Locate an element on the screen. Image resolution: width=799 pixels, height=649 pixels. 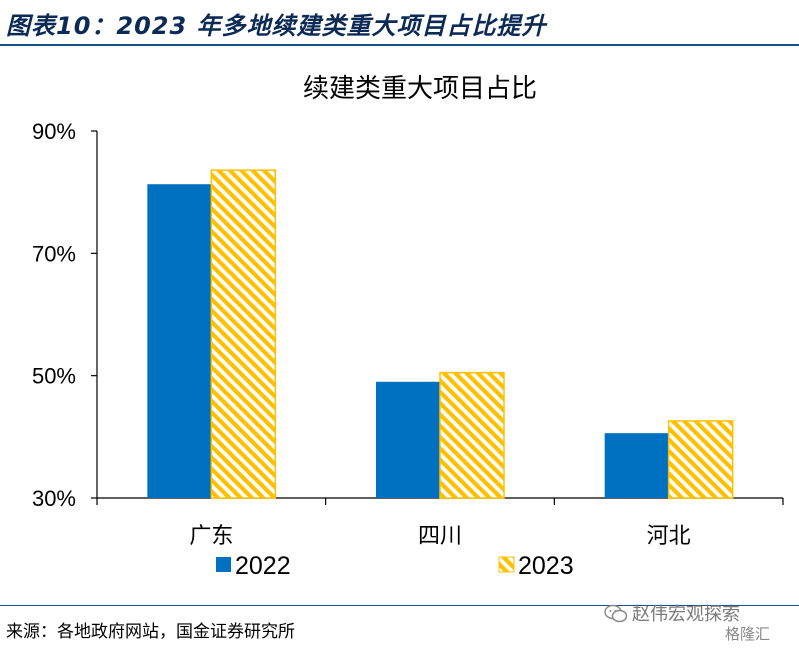
y-axis: 30% 50% 70% 90% is located at coordinates (65, 315).